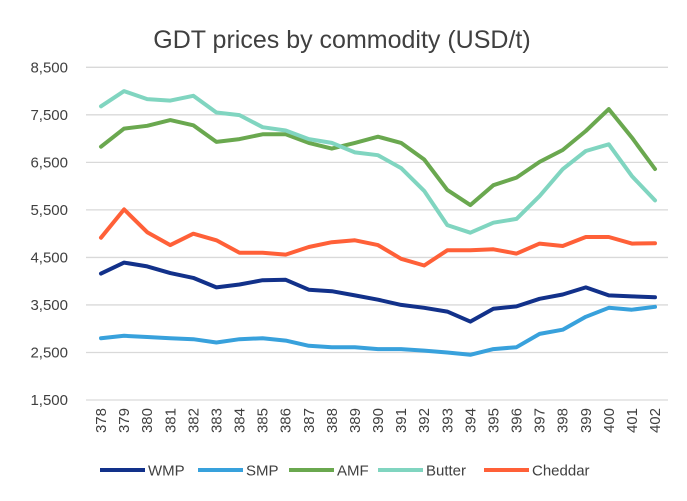 This screenshot has height=501, width=687. I want to click on y-tick-label: 8,500, so click(49, 67).